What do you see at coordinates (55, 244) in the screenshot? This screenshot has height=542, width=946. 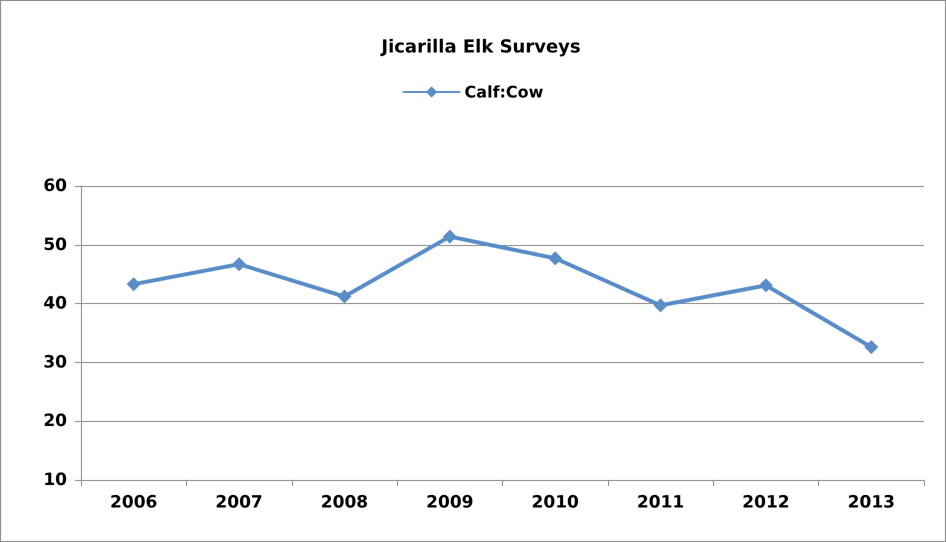 I see `y-tick-label: 50` at bounding box center [55, 244].